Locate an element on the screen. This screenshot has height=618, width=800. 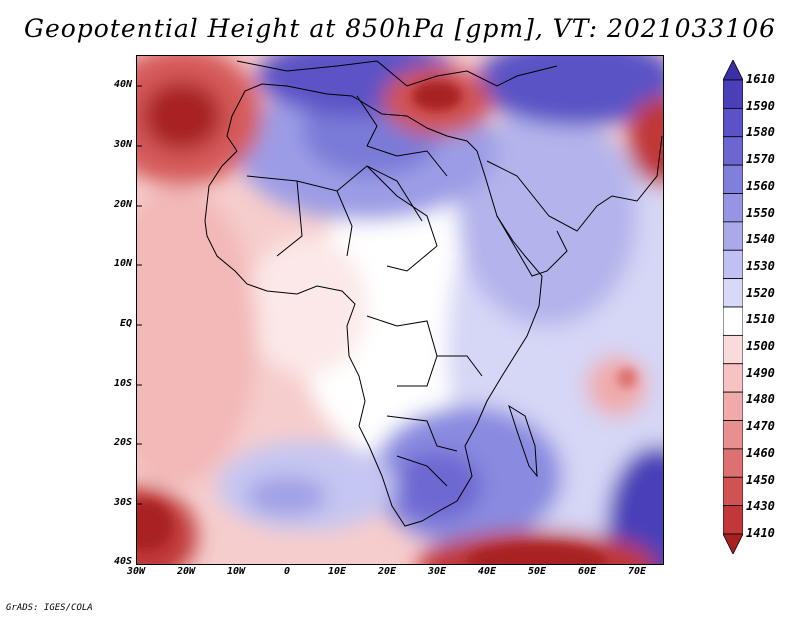
colorbar-label: 1610 is located at coordinates (760, 79).